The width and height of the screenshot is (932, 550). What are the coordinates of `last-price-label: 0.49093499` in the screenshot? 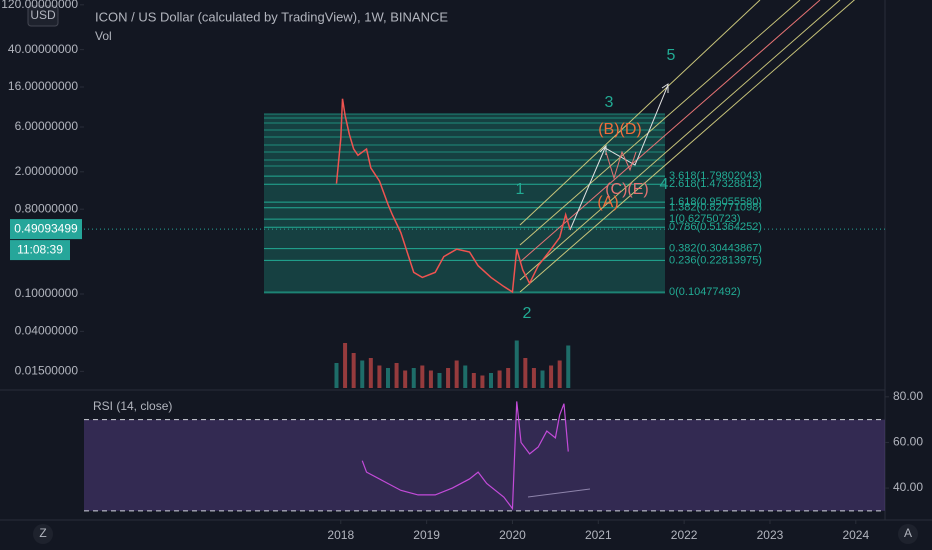 It's located at (46, 228).